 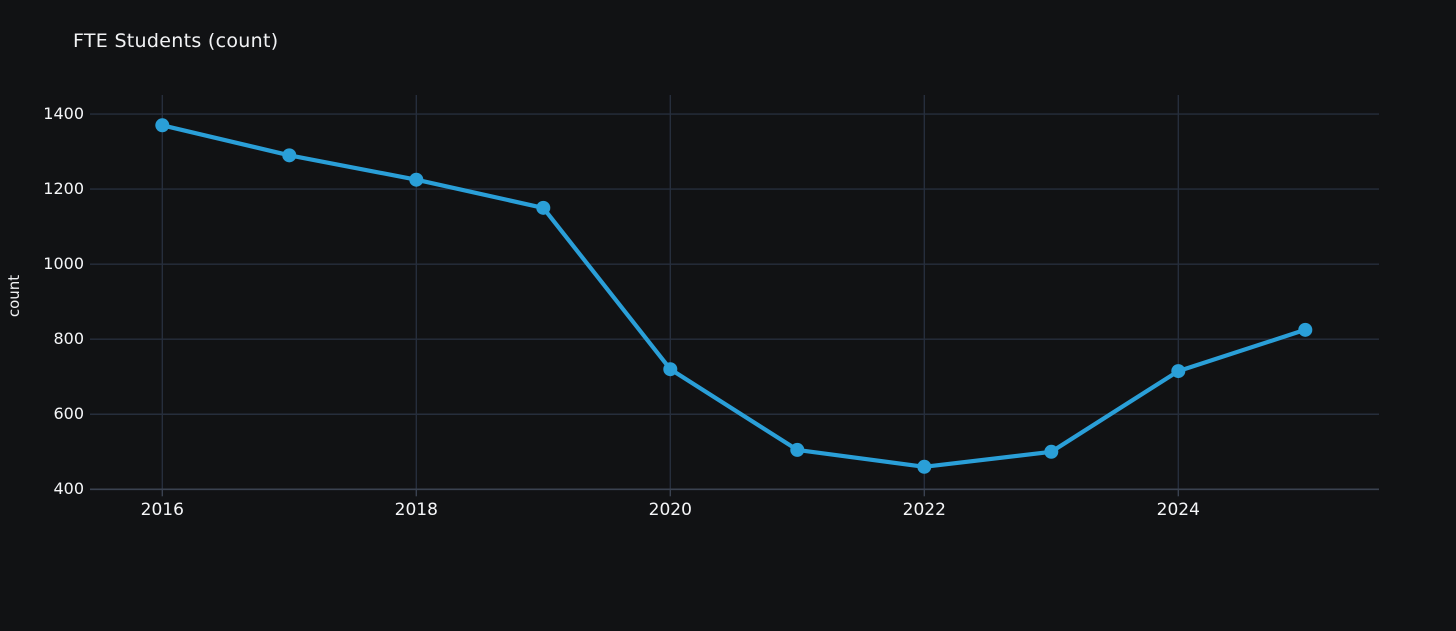 I want to click on y-tick-label: 600, so click(x=68, y=414).